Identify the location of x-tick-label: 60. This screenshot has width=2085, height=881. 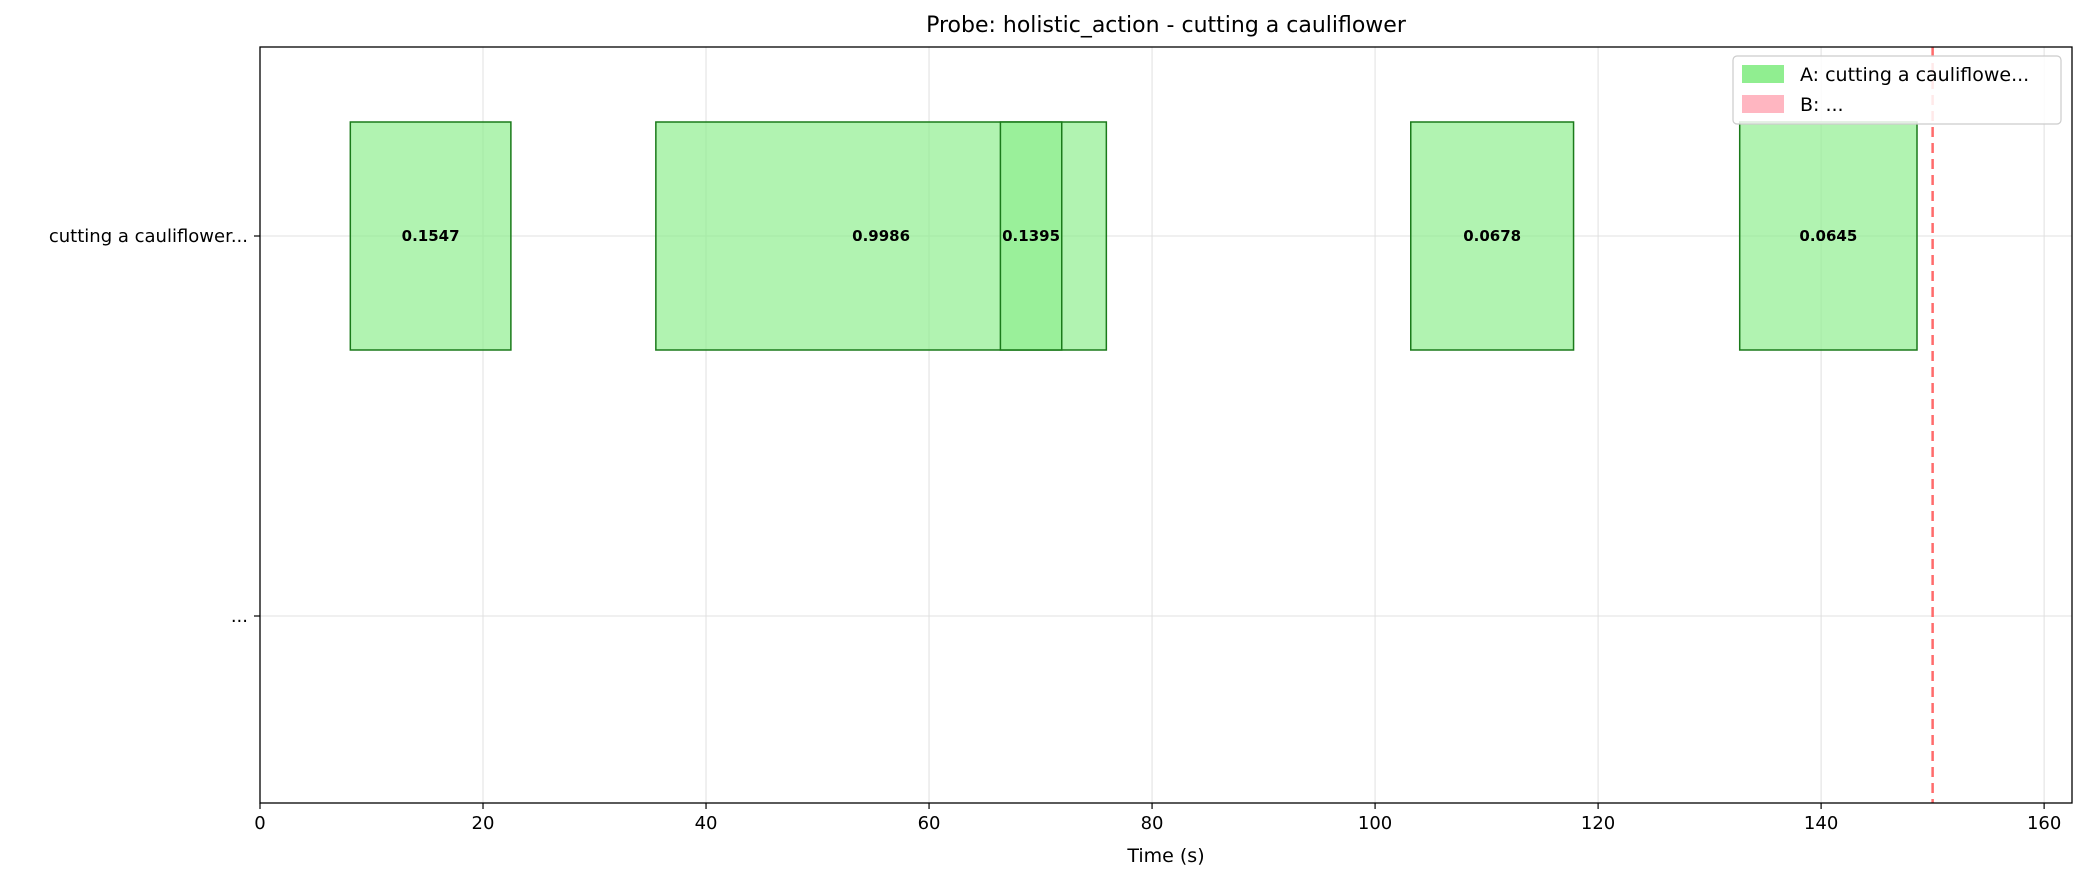
(929, 823).